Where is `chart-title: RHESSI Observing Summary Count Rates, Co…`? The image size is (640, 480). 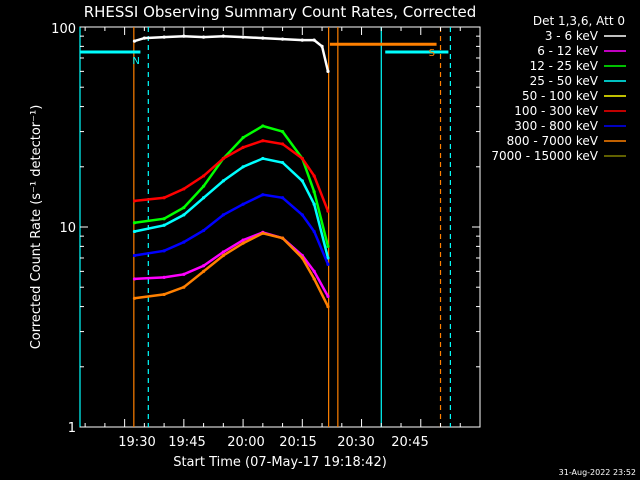 chart-title: RHESSI Observing Summary Count Rates, Co… is located at coordinates (280, 12).